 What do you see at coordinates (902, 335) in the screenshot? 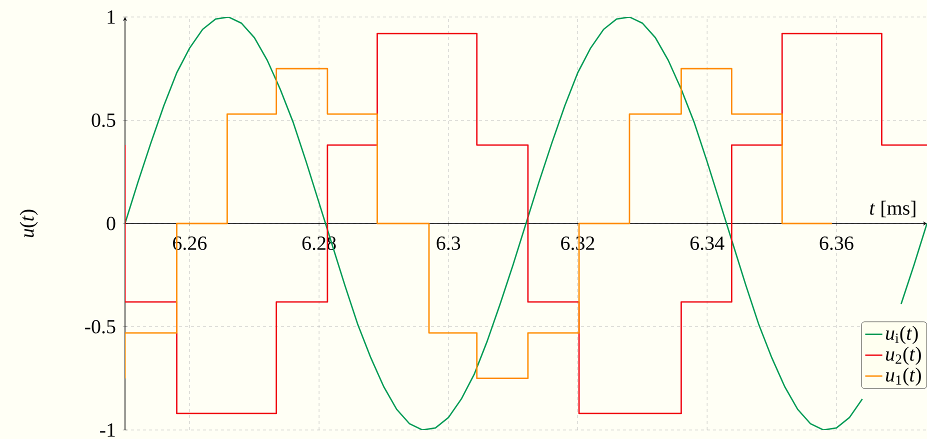
I see `legend-label: u$_{i}$(t)` at bounding box center [902, 335].